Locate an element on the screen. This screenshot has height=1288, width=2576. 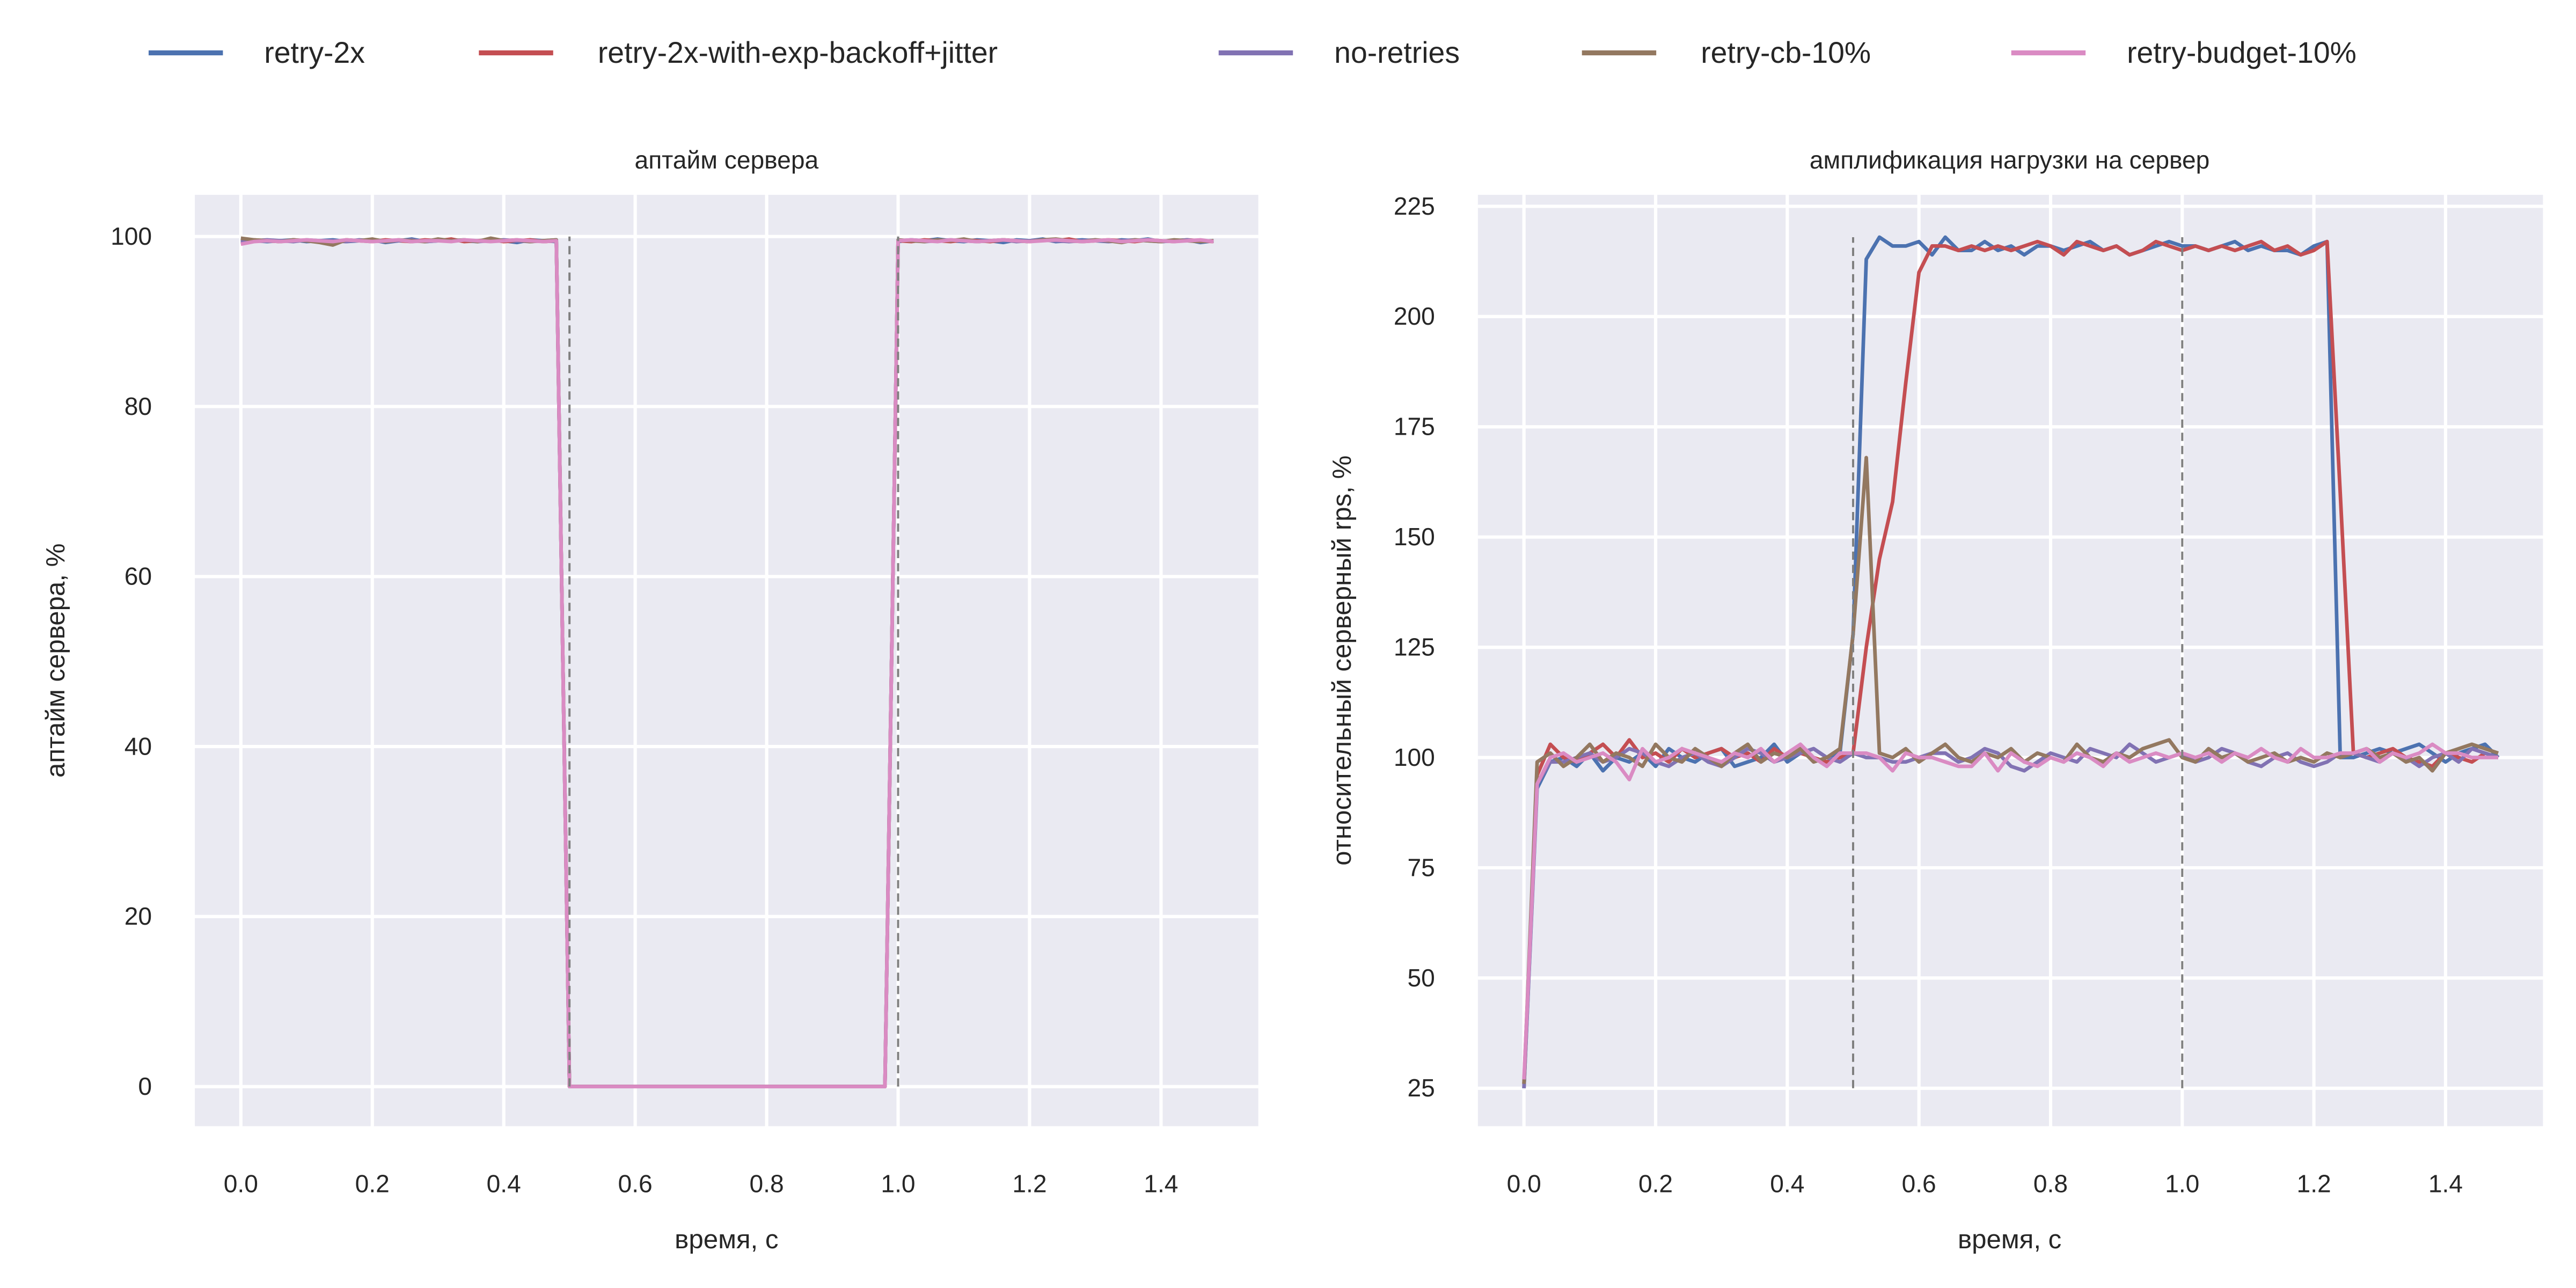
legend-item-retry-2x: retry-2x is located at coordinates (256, 52).